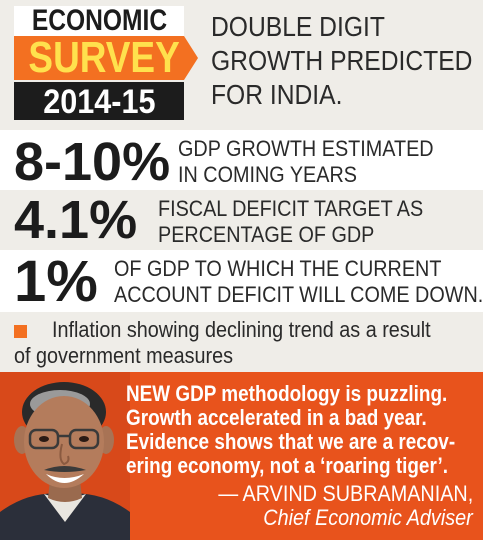 The height and width of the screenshot is (540, 483). Describe the element at coordinates (298, 26) in the screenshot. I see `headline-line: DOUBLE DIGIT` at that location.